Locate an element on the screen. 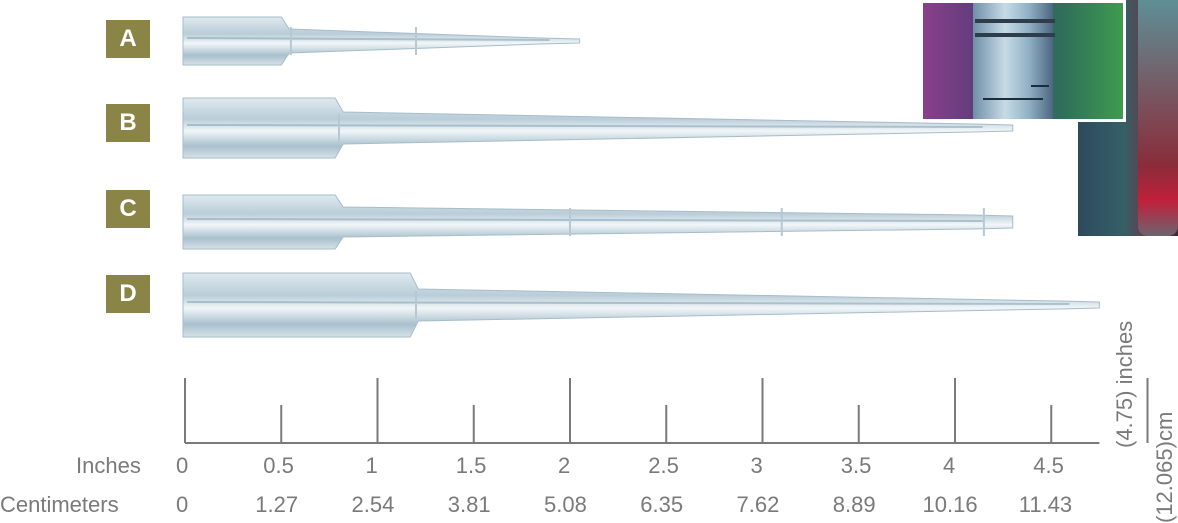  cm-tick-label: 5.08 is located at coordinates (565, 504).